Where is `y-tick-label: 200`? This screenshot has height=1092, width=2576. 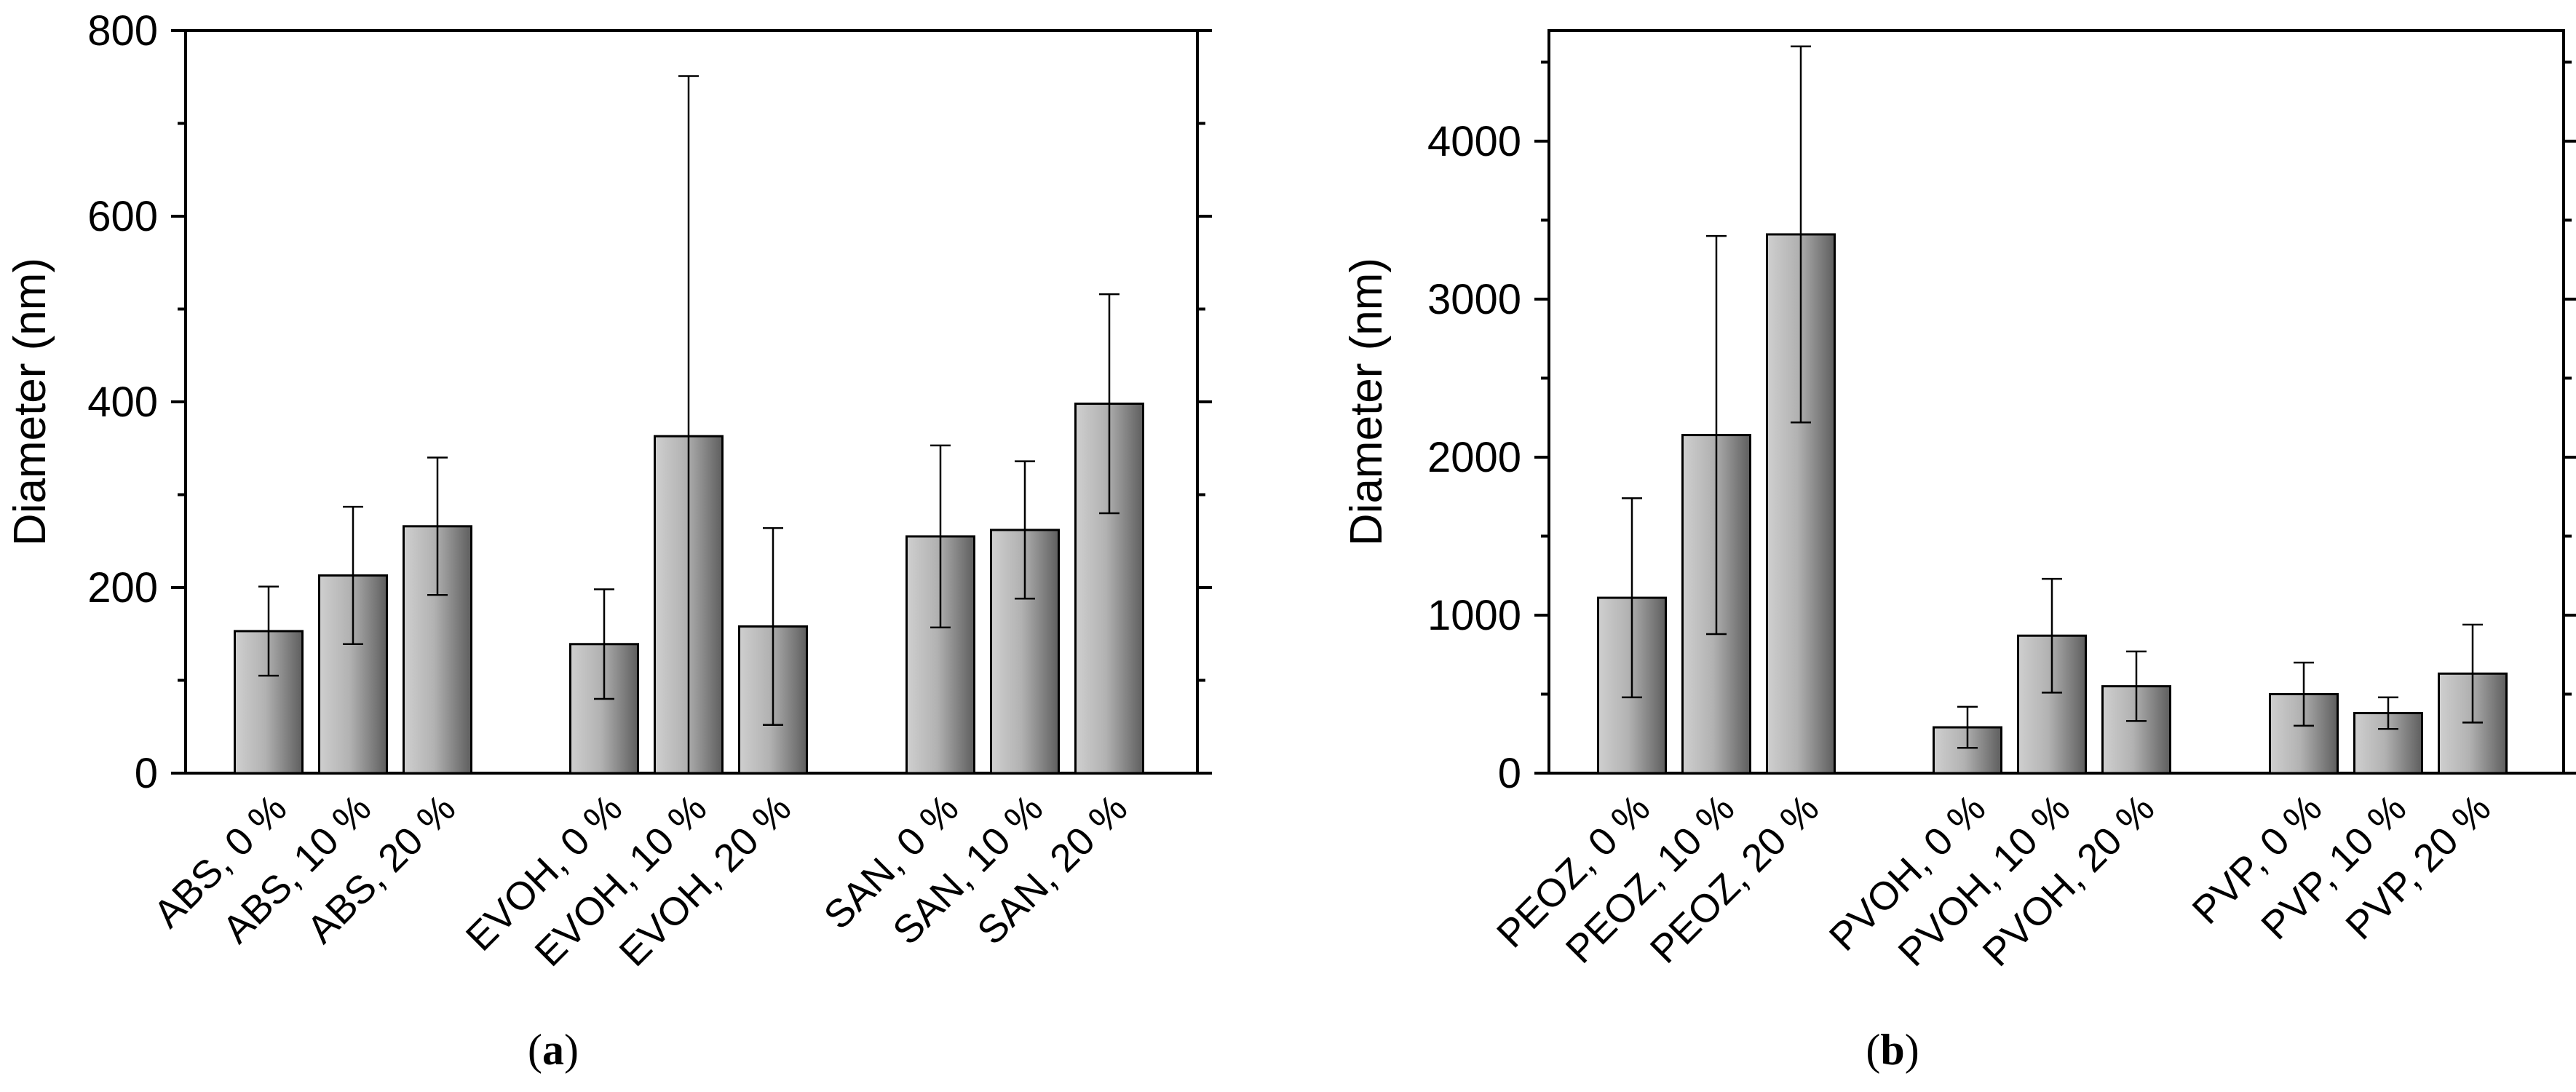
y-tick-label: 200 is located at coordinates (122, 588).